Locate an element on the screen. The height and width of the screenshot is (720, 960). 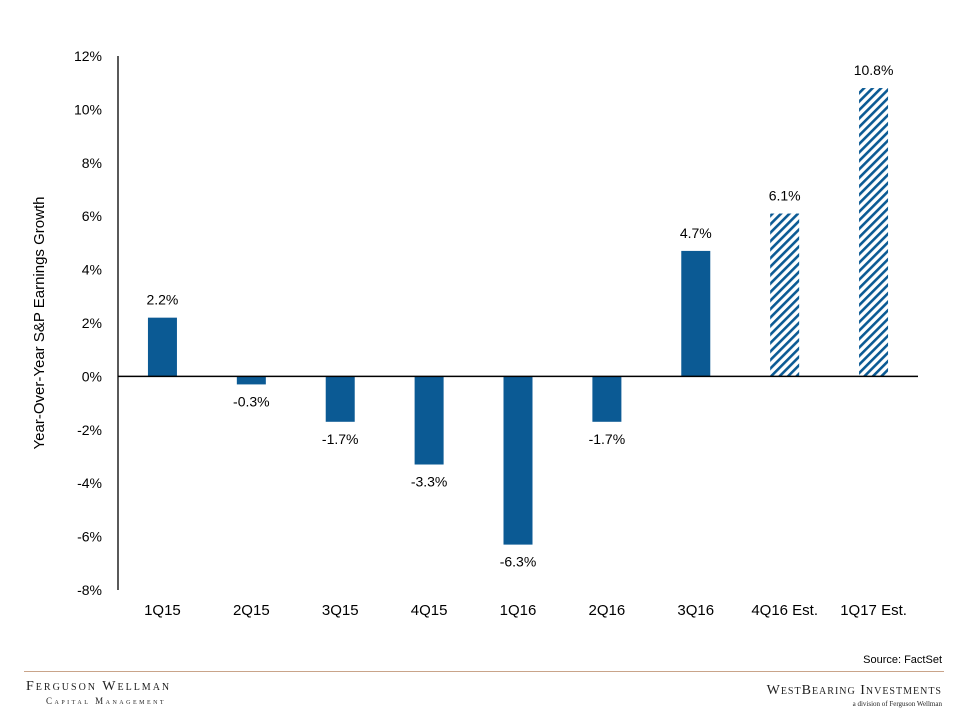
data-label: -6.3% is located at coordinates (518, 562).